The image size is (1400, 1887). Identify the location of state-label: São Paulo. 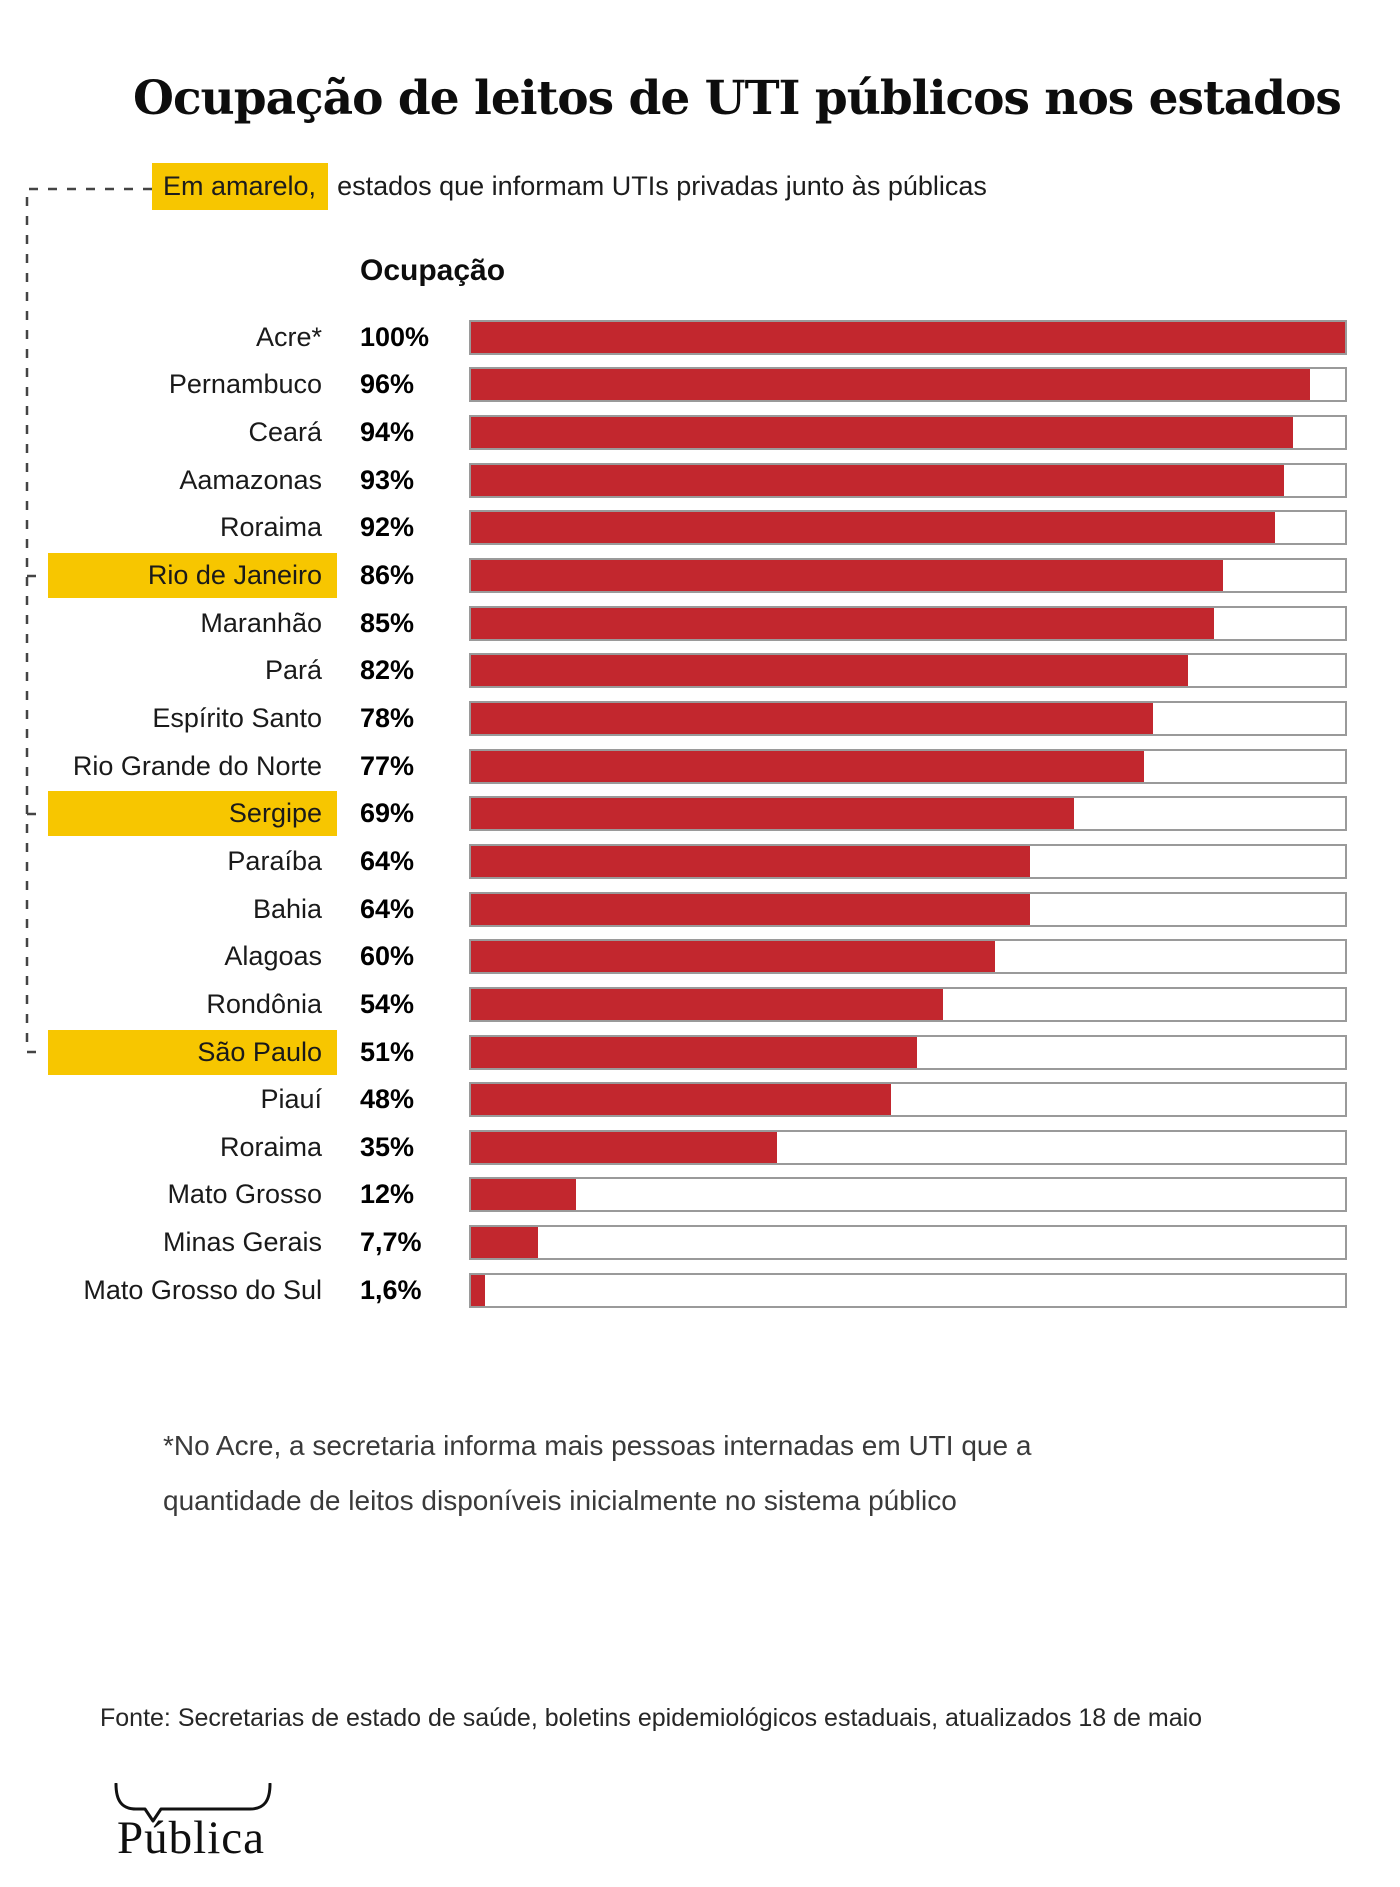
(192, 1052).